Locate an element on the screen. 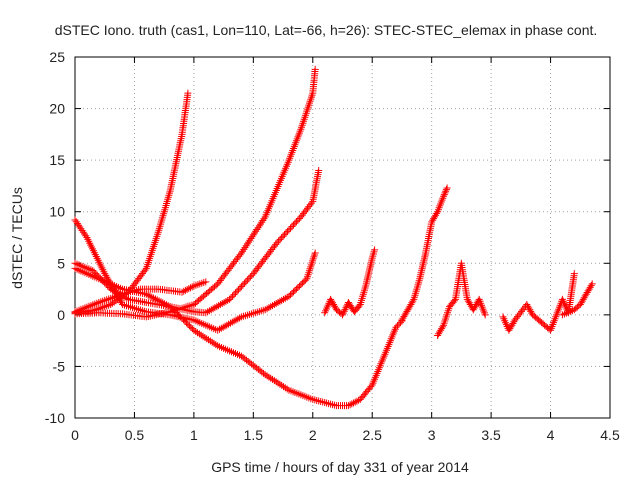 The height and width of the screenshot is (480, 640). x-tick-label: 3 is located at coordinates (432, 435).